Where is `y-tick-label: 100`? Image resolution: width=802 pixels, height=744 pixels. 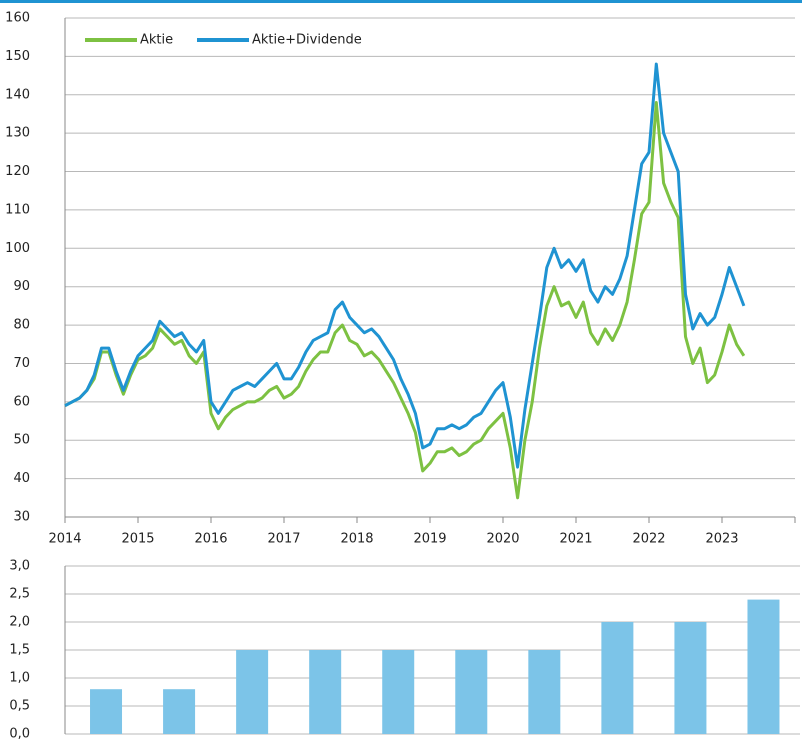
y-tick-label: 100 is located at coordinates (17, 248).